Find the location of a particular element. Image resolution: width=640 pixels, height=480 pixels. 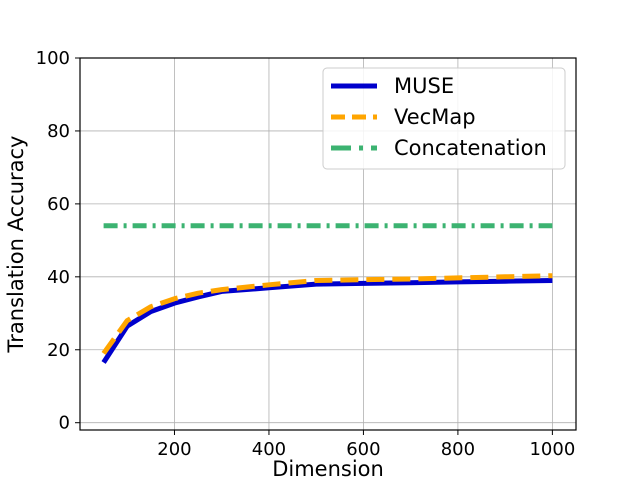

series-line-vecmap is located at coordinates (327, 314).